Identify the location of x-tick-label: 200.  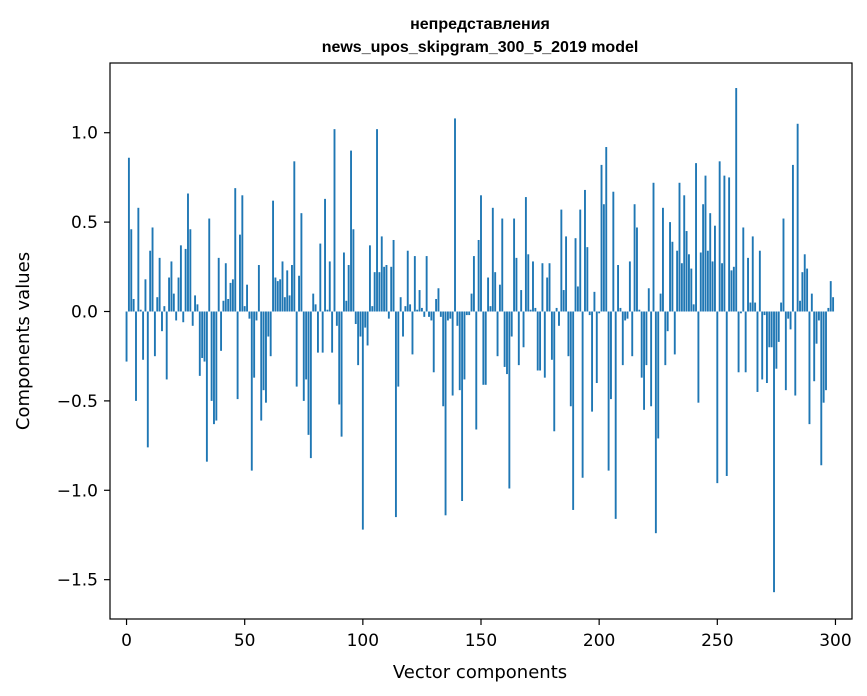
(599, 641).